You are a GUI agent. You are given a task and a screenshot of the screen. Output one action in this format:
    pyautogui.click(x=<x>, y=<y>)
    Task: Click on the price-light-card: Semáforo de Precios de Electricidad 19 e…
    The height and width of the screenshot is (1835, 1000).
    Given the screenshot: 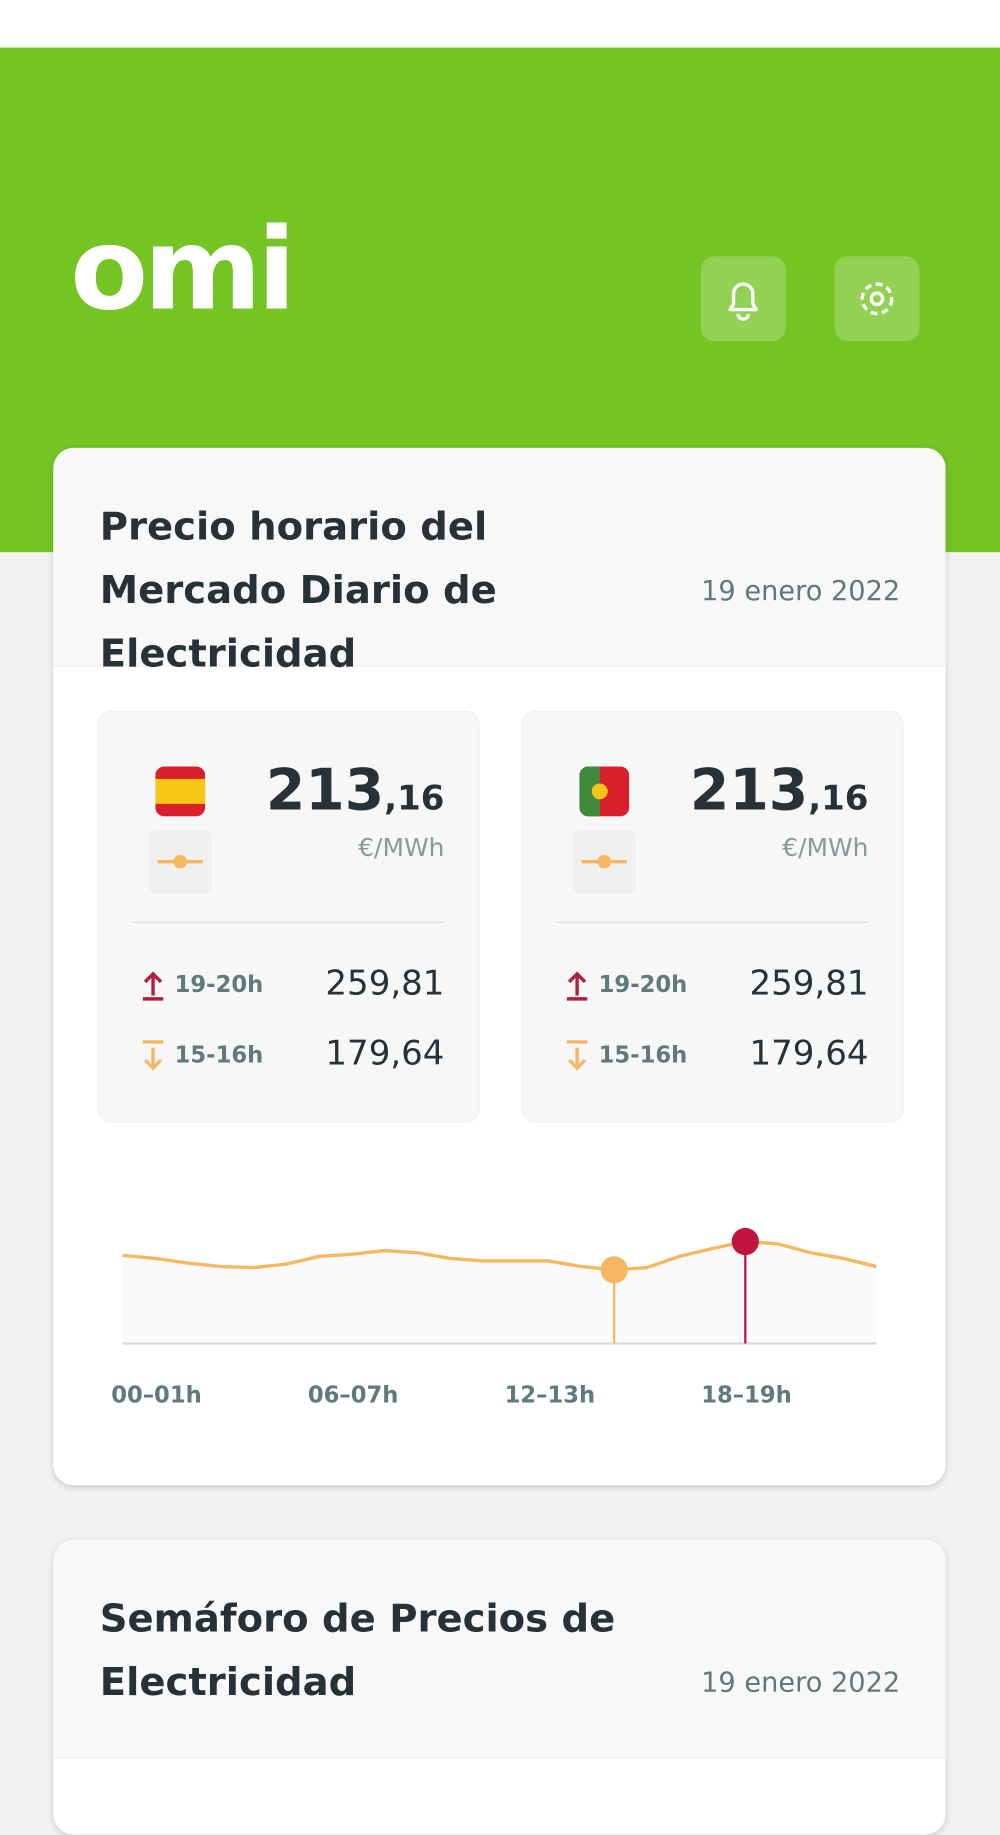 What is the action you would take?
    pyautogui.click(x=499, y=1687)
    